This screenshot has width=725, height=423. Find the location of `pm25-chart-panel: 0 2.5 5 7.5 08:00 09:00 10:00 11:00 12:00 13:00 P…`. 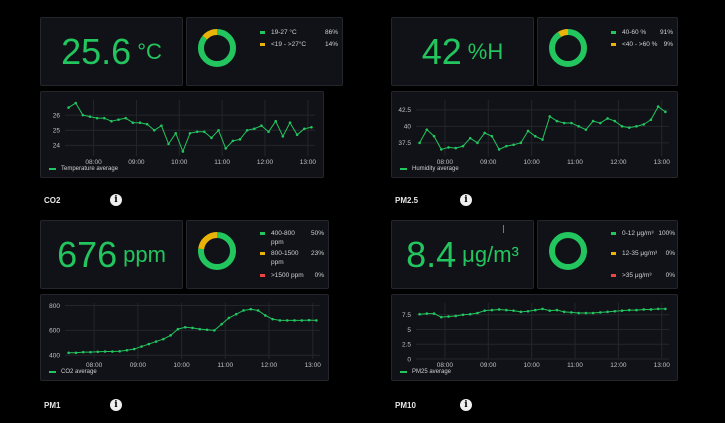

pm25-chart-panel: 0 2.5 5 7.5 08:00 09:00 10:00 11:00 12:00 13:00 P… is located at coordinates (534, 337).